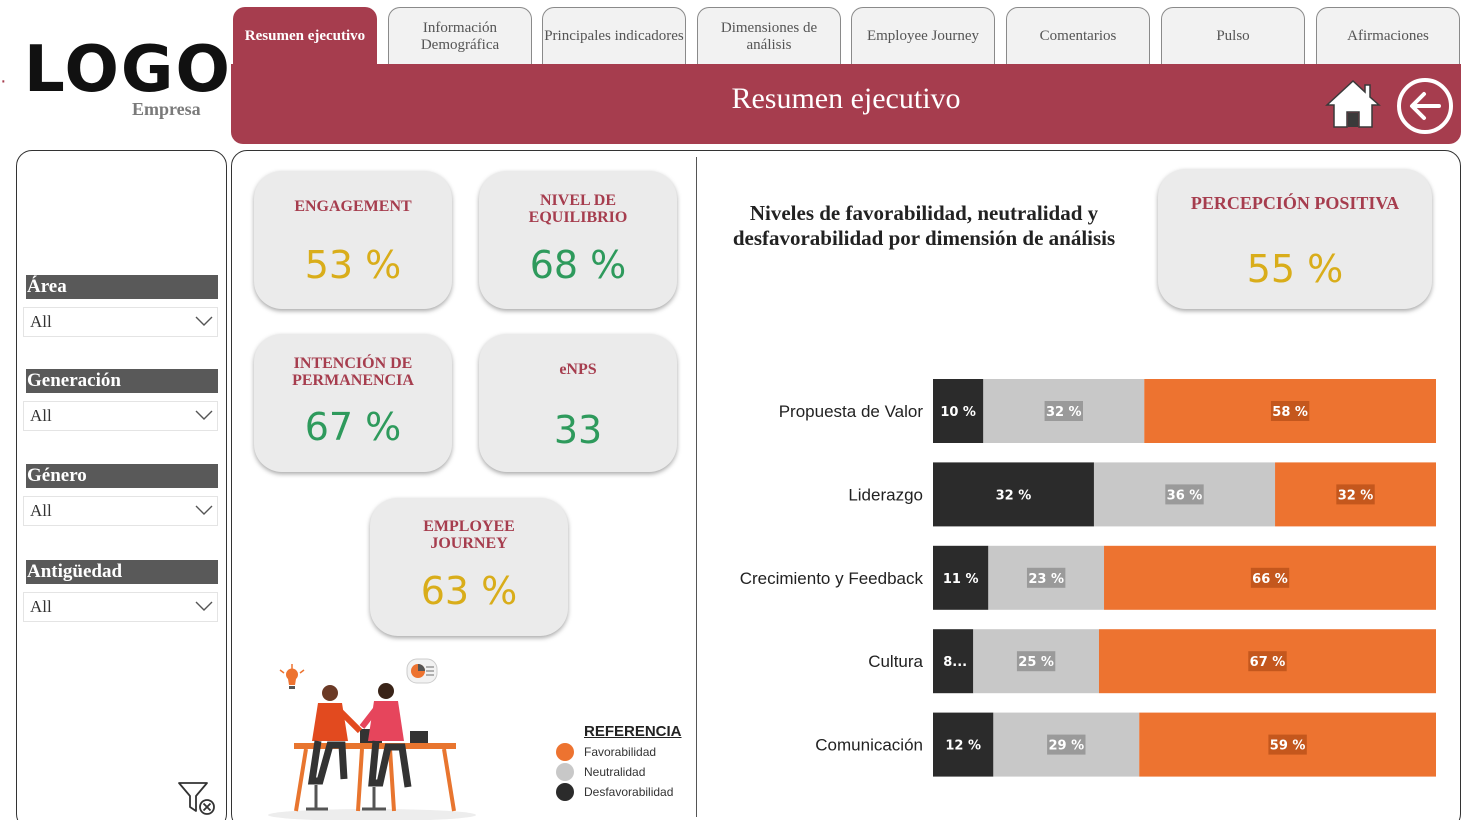 This screenshot has width=1472, height=820. Describe the element at coordinates (923, 36) in the screenshot. I see `tab-employee-journey: Employee Journey` at that location.